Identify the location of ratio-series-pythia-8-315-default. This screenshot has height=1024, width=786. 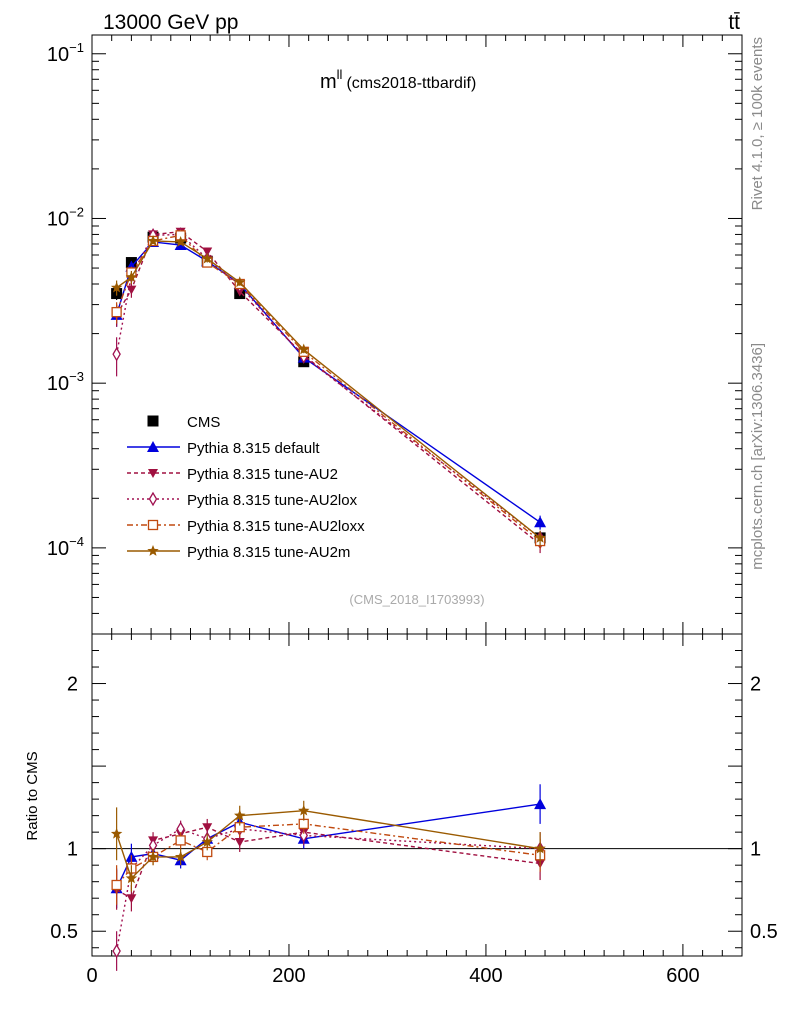
(328, 846).